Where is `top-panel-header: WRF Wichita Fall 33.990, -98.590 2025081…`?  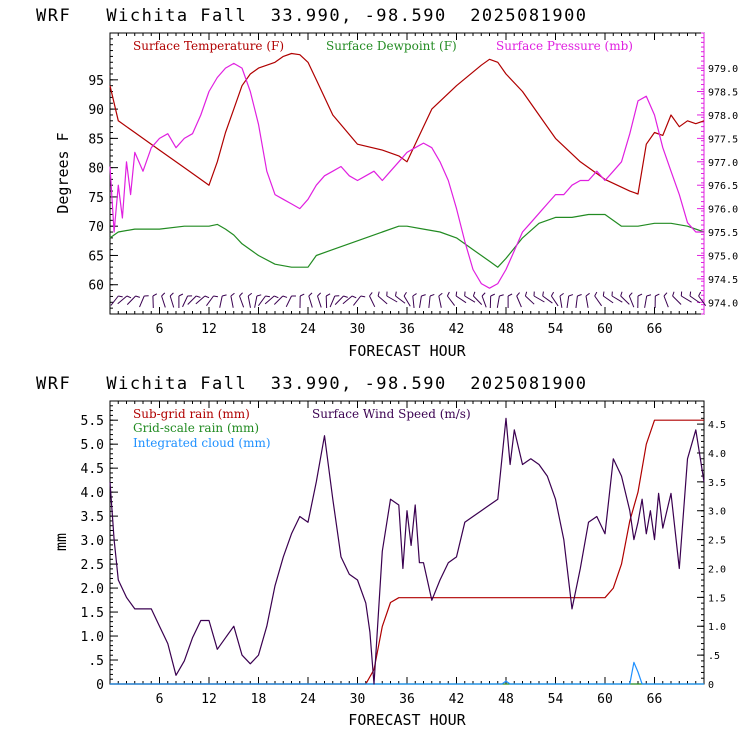 top-panel-header: WRF Wichita Fall 33.990, -98.590 2025081… is located at coordinates (312, 16).